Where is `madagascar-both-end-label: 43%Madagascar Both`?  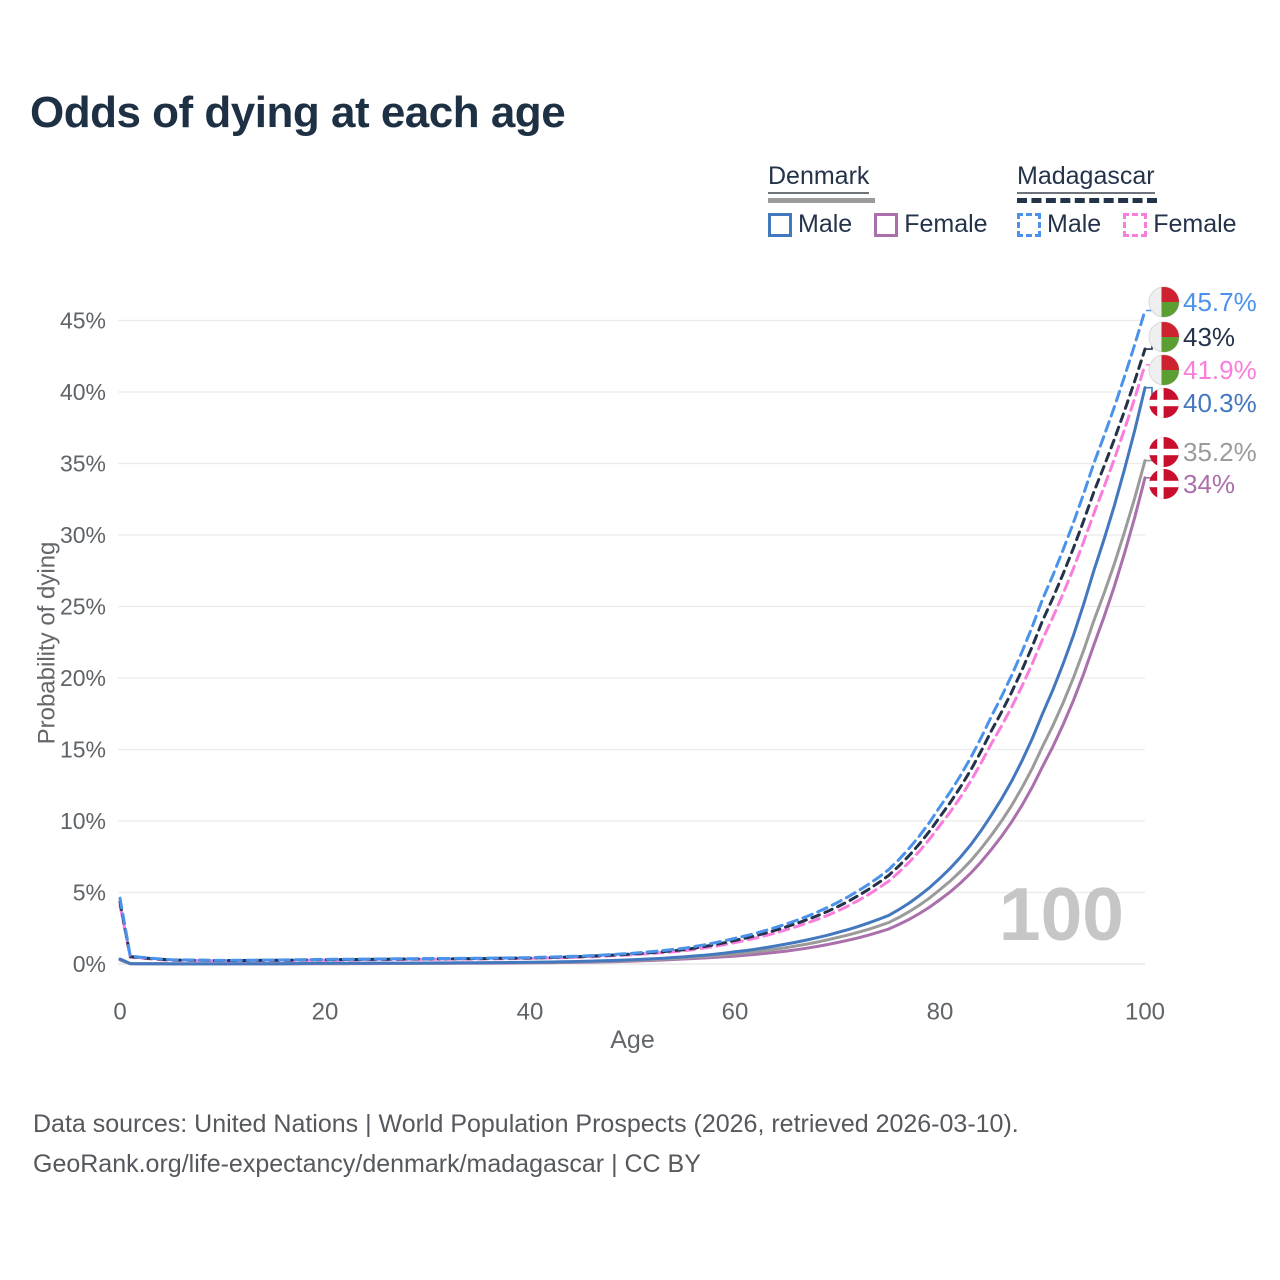 madagascar-both-end-label: 43%Madagascar Both is located at coordinates (1190, 337).